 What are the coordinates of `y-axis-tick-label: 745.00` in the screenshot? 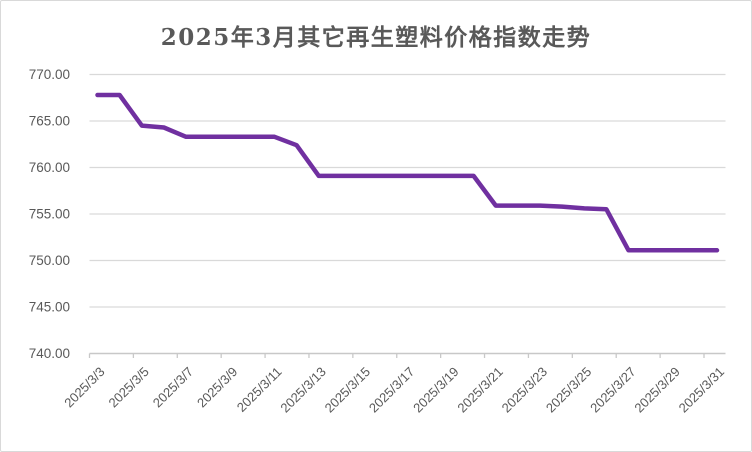 It's located at (49, 307).